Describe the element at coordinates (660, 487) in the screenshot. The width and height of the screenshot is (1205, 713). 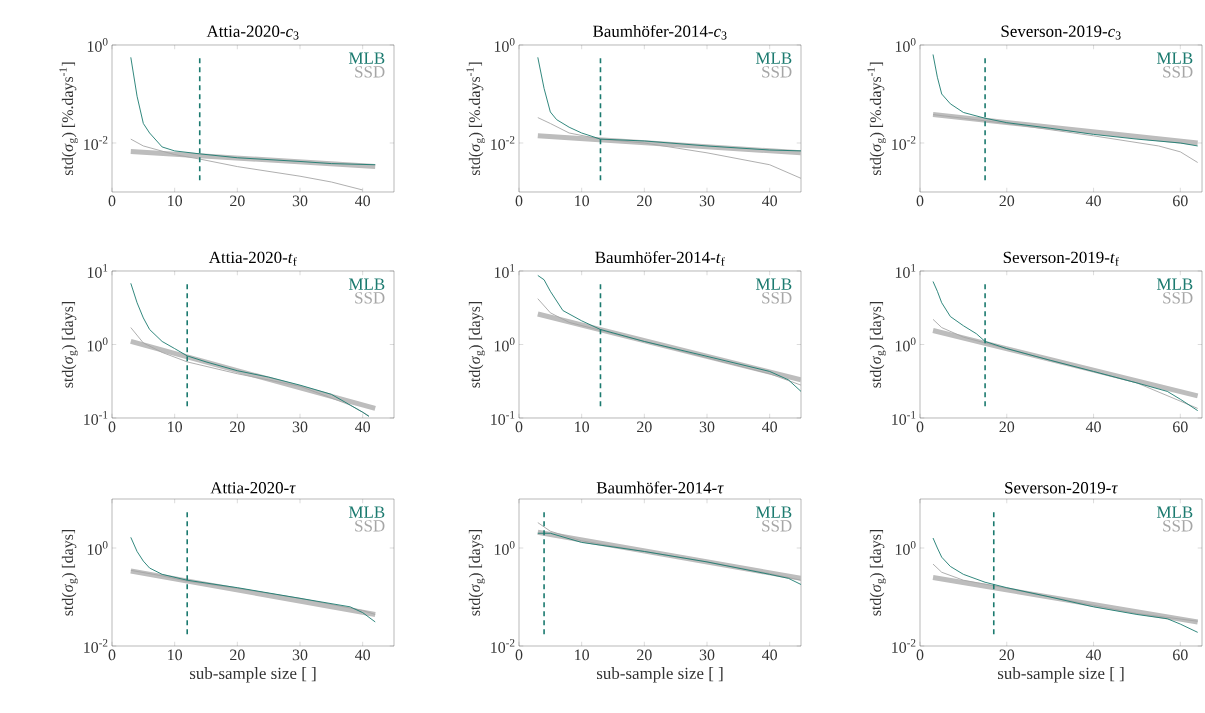
I see `chart-title: Baumhöfer-2014-τ` at that location.